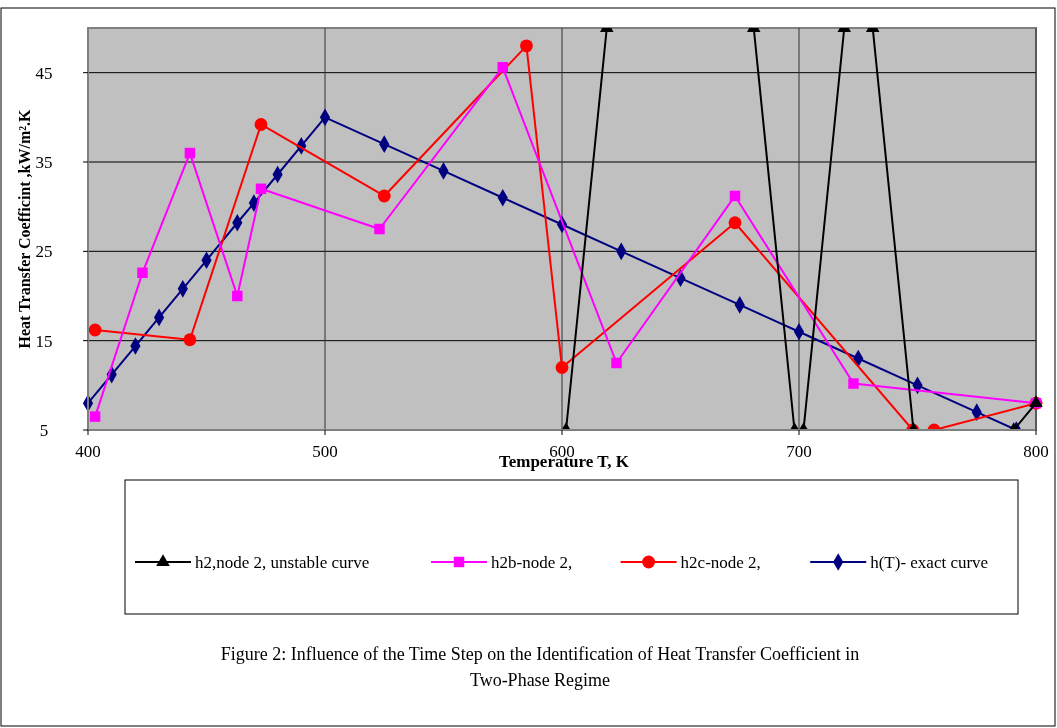 The image size is (1057, 728). Describe the element at coordinates (282, 562) in the screenshot. I see `legend-label: h2,node 2, unstable curve` at that location.